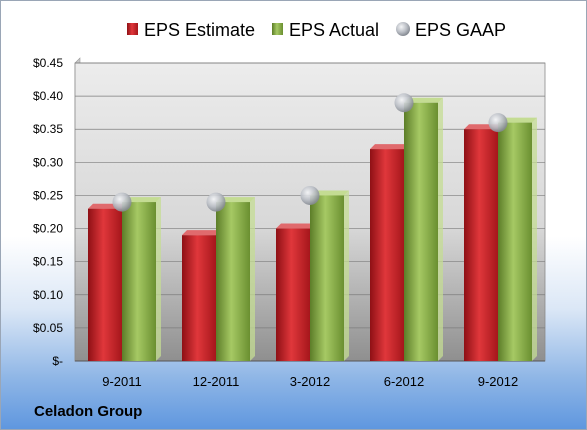  What do you see at coordinates (498, 381) in the screenshot?
I see `x-tick-label: 9-2012` at bounding box center [498, 381].